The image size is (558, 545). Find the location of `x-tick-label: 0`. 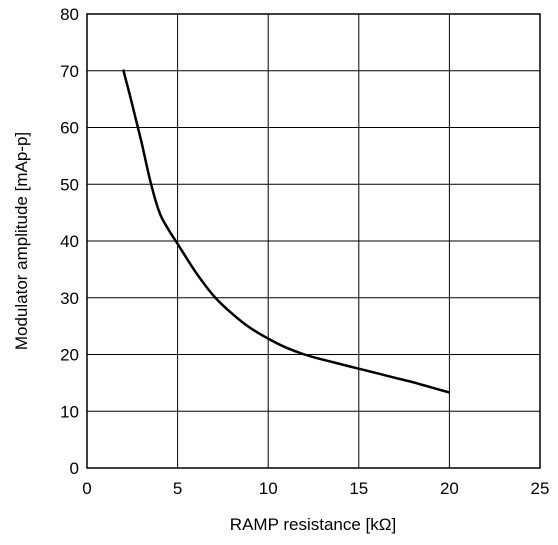

x-tick-label: 0 is located at coordinates (86, 488).